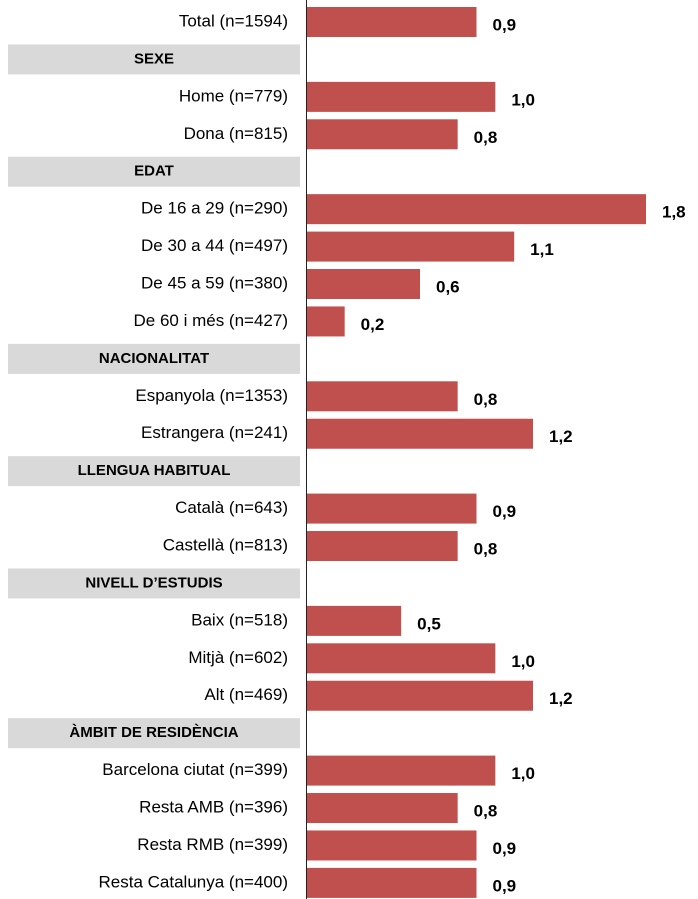  Describe the element at coordinates (373, 324) in the screenshot. I see `value-label: 0,2` at that location.